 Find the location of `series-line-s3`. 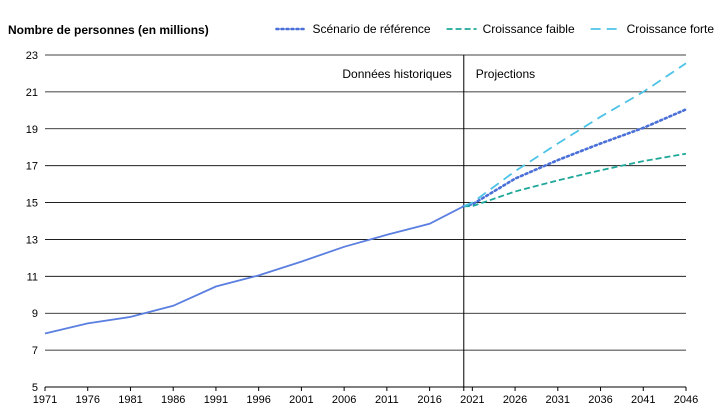

series-line-s3 is located at coordinates (575, 135).